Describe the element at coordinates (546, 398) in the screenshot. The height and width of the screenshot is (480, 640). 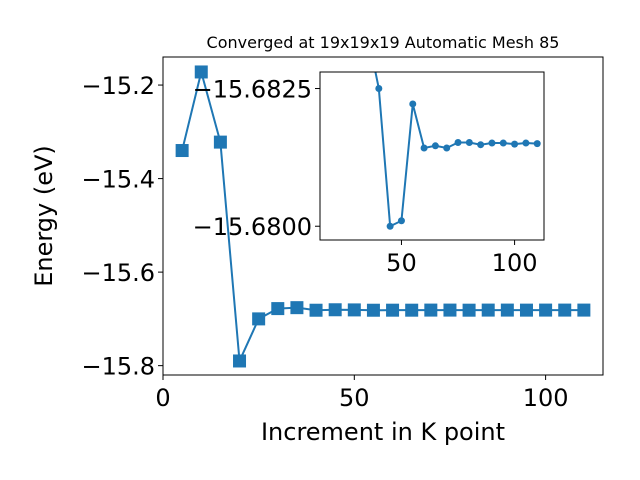
I see `main-x-tick-label: 100` at that location.